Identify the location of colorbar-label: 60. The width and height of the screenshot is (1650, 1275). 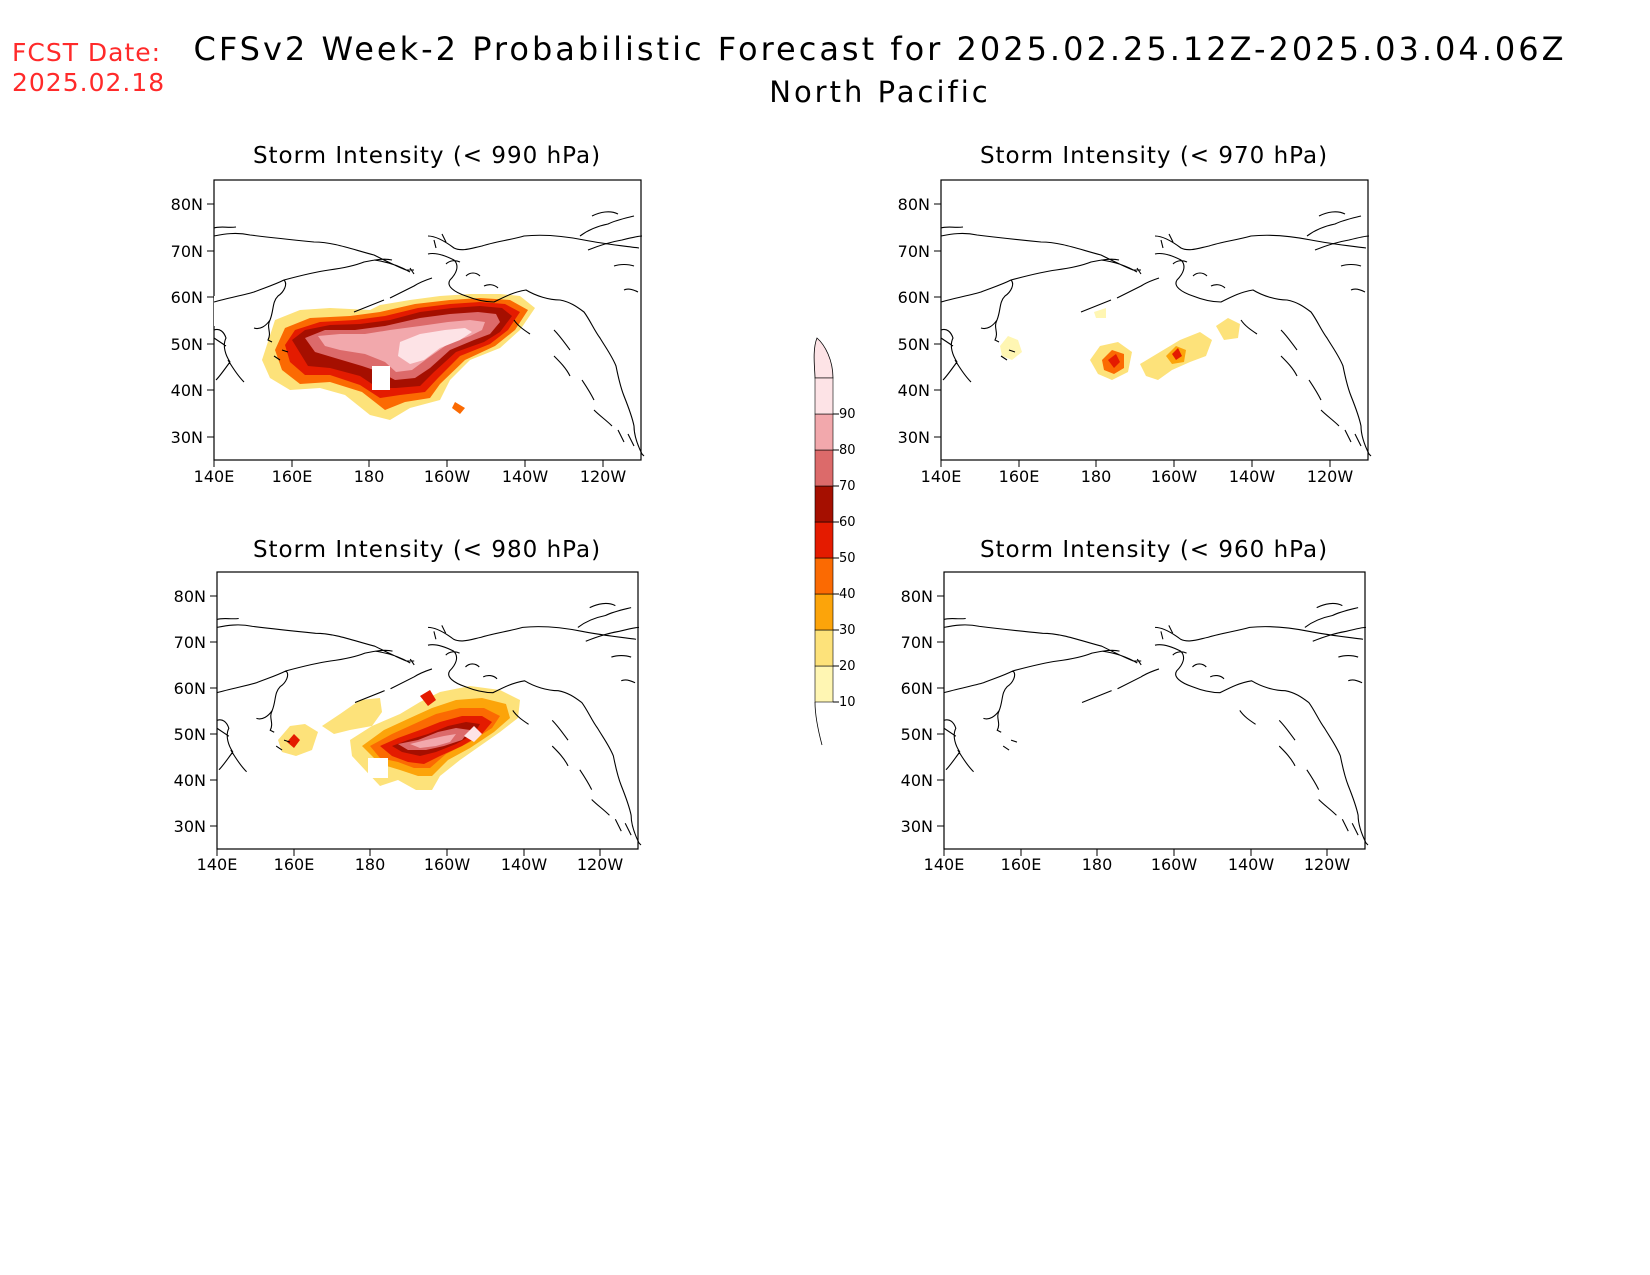
(847, 522).